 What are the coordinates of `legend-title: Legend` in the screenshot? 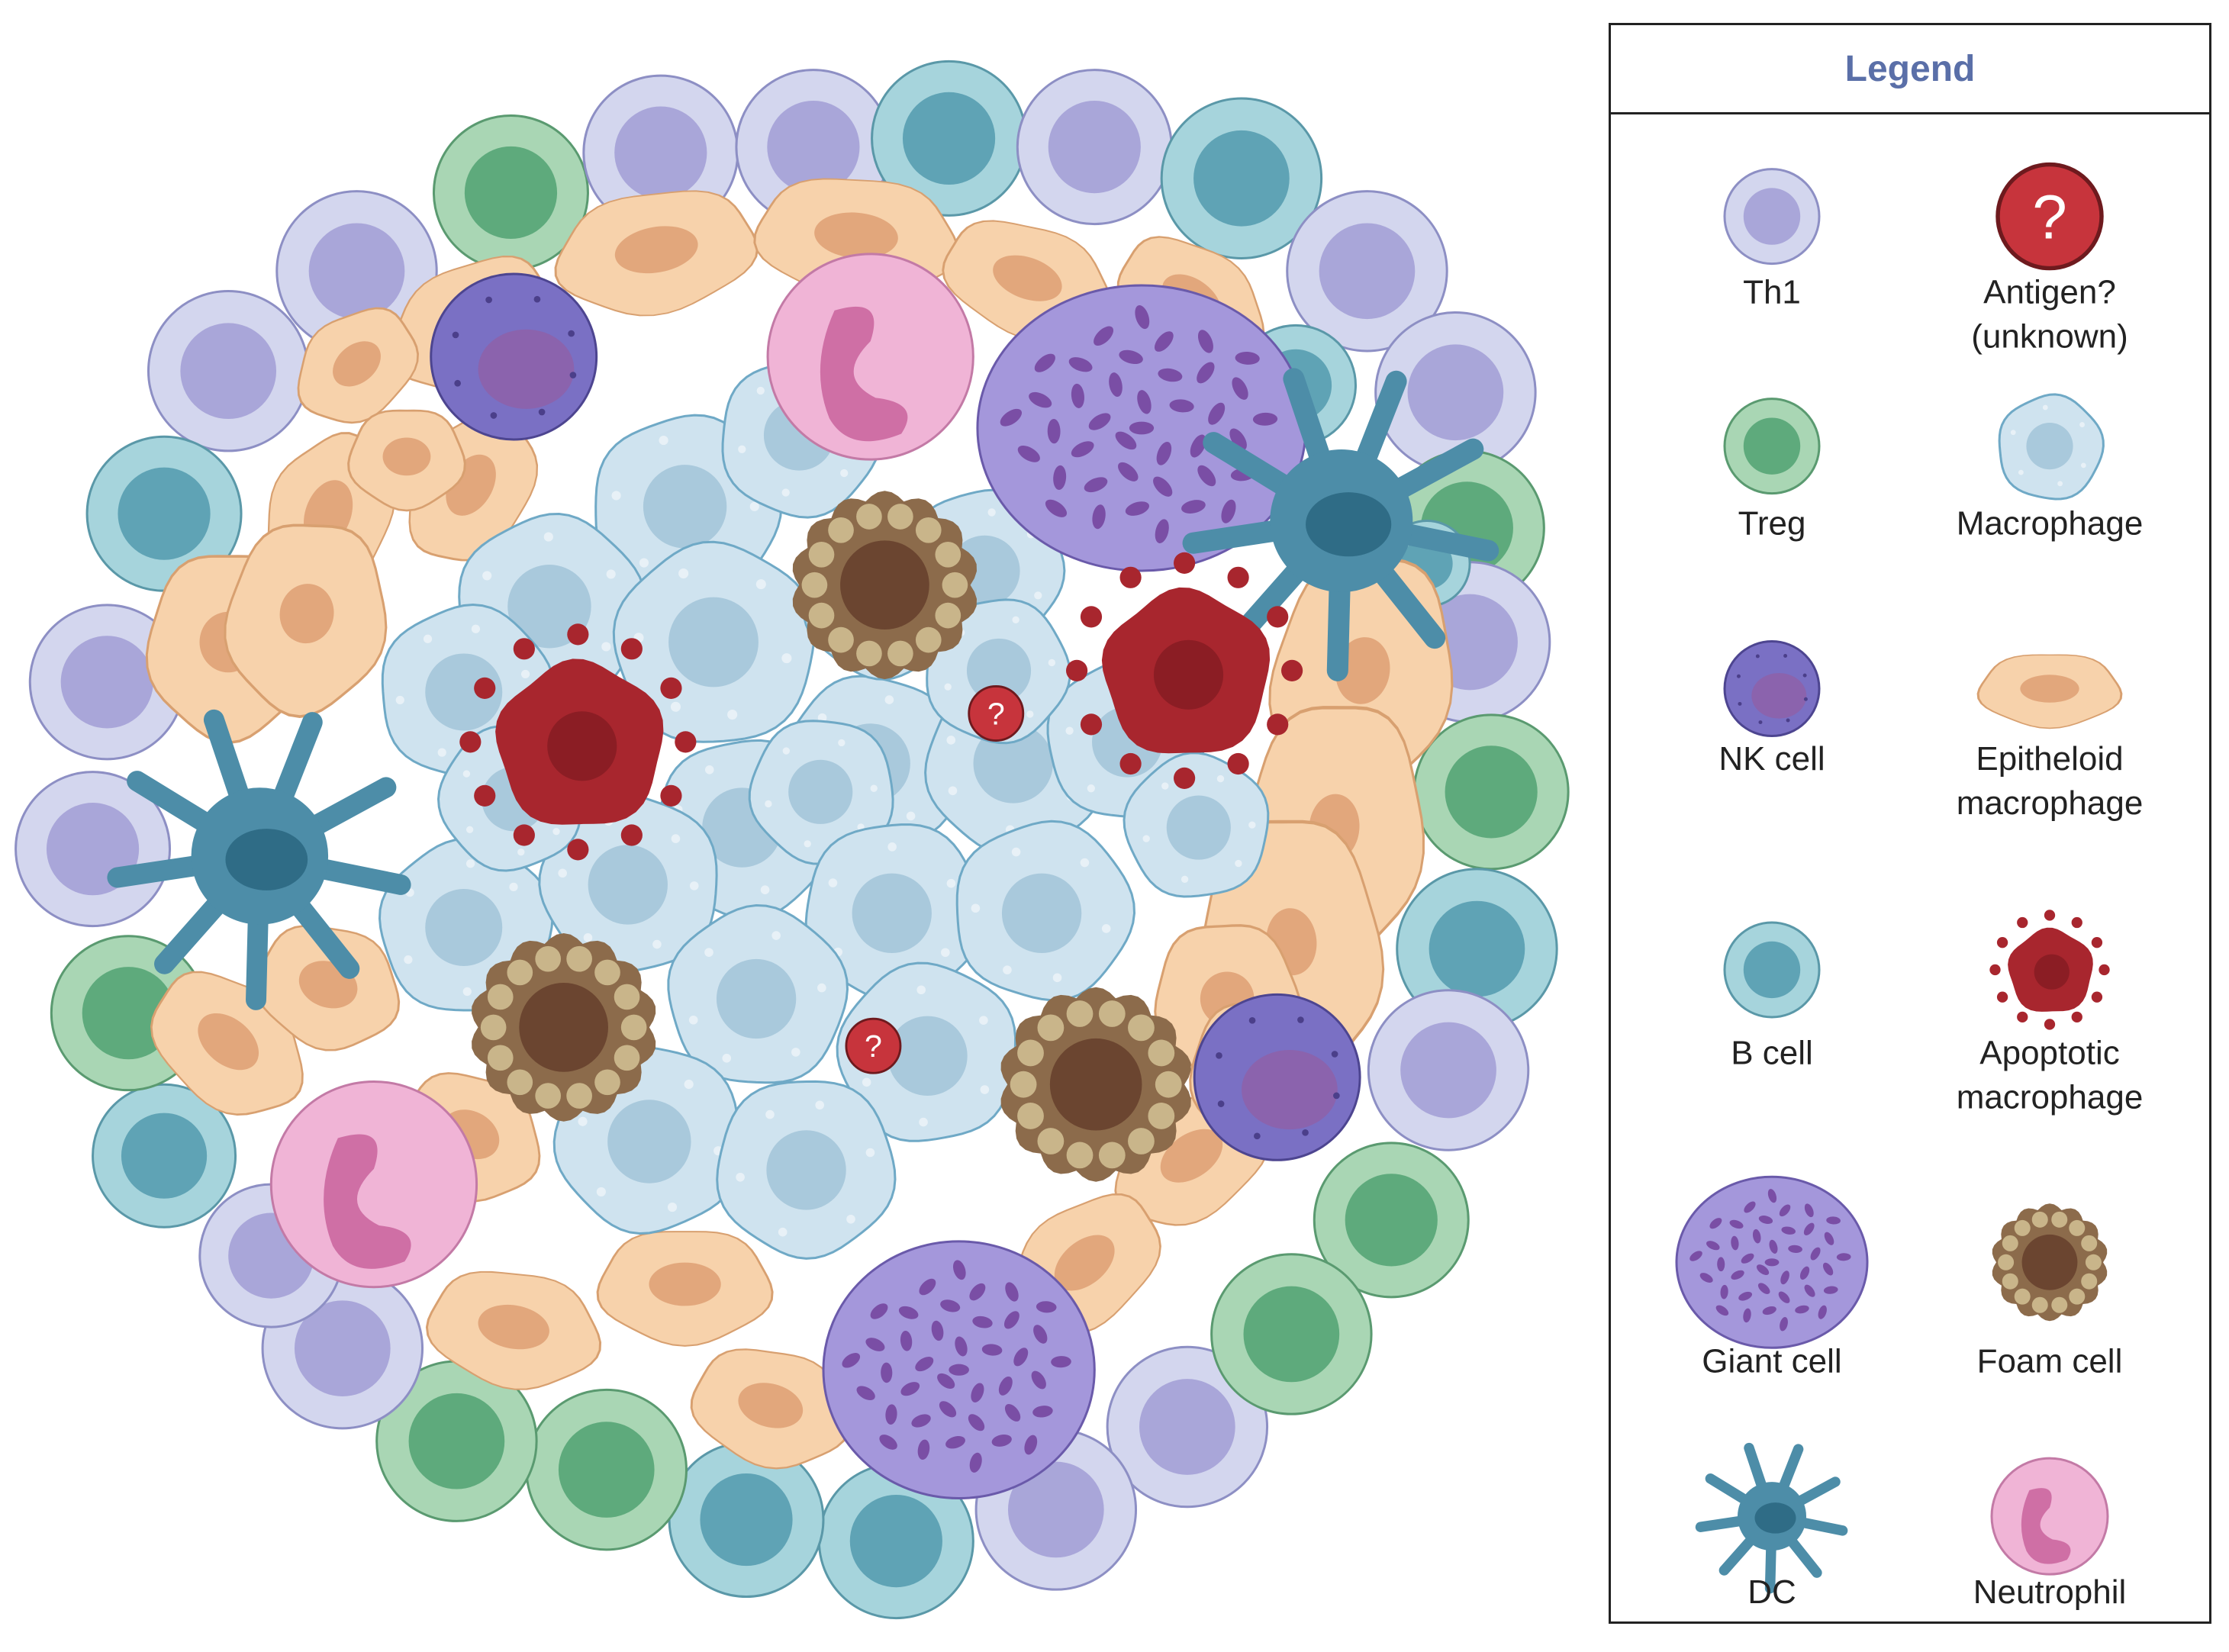 It's located at (1910, 68).